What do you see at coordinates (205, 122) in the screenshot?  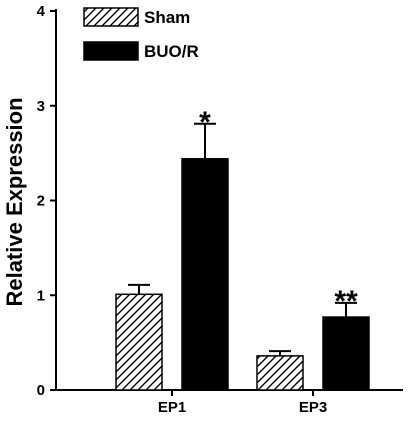 I see `significance-mark: *` at bounding box center [205, 122].